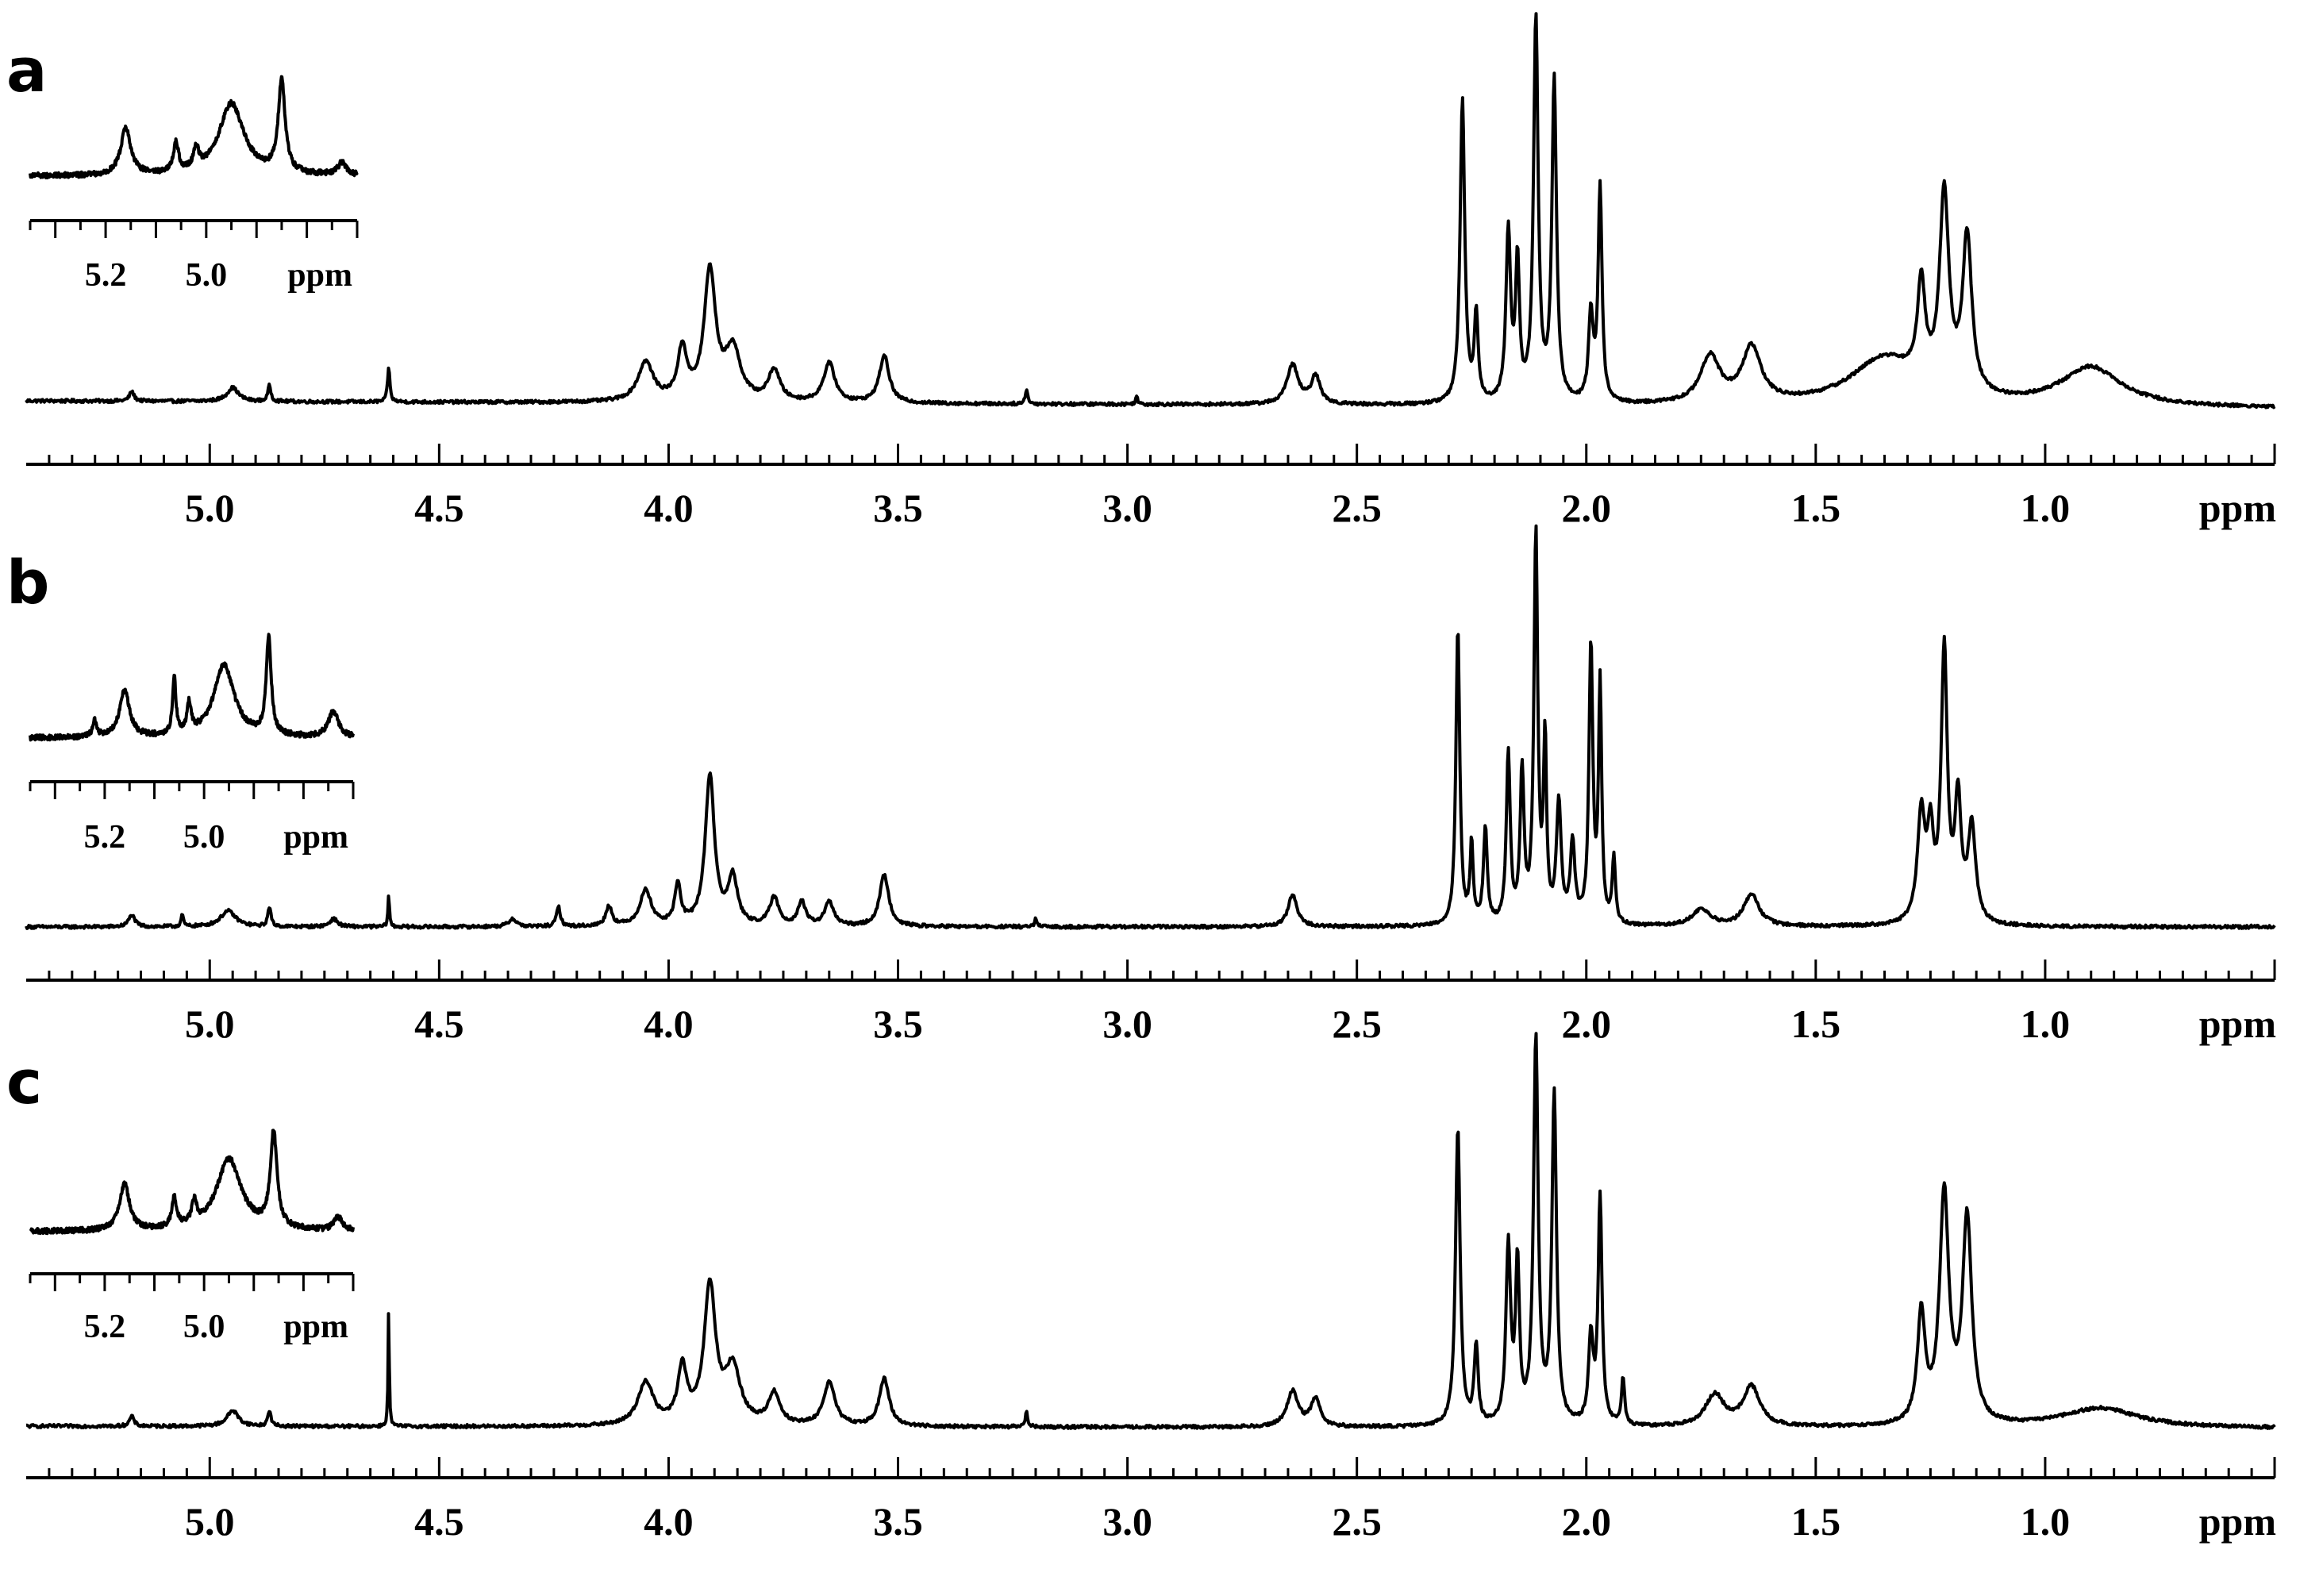 The height and width of the screenshot is (1596, 2300). Describe the element at coordinates (192, 1237) in the screenshot. I see `inset-c: 5.2 5.0 ppm` at that location.